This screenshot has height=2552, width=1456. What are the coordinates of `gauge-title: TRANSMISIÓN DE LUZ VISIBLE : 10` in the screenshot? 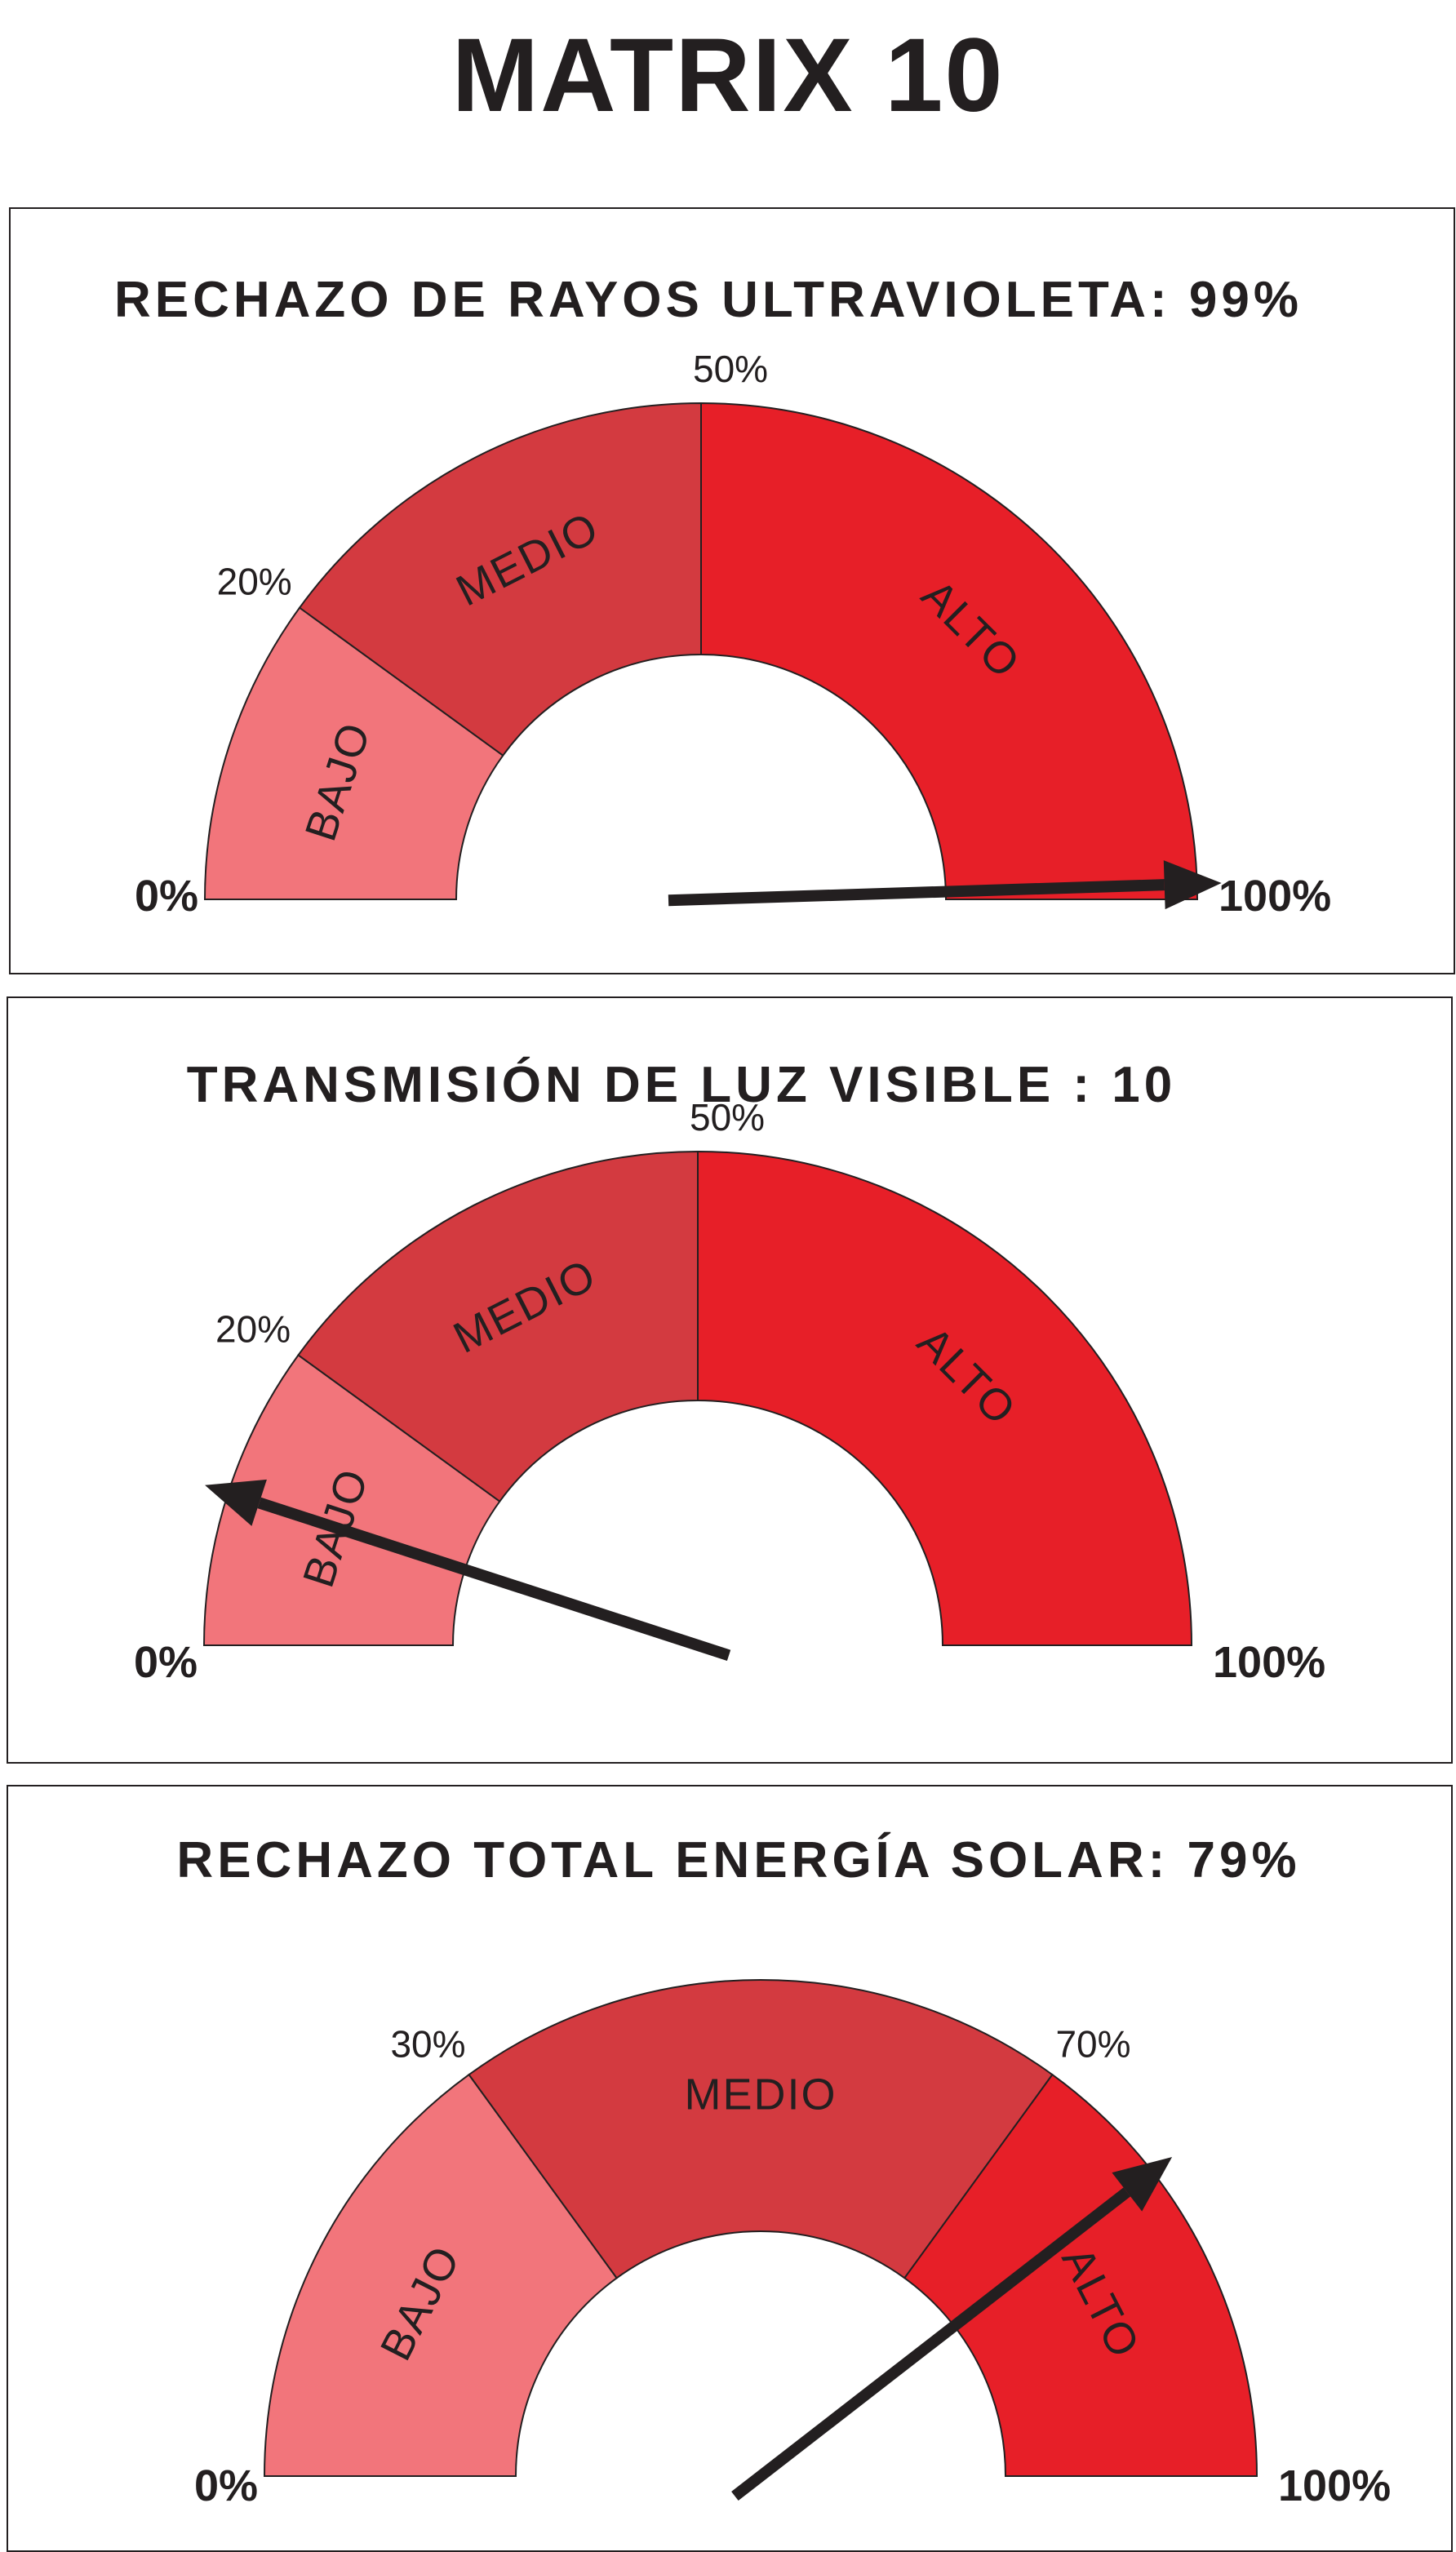 It's located at (682, 1085).